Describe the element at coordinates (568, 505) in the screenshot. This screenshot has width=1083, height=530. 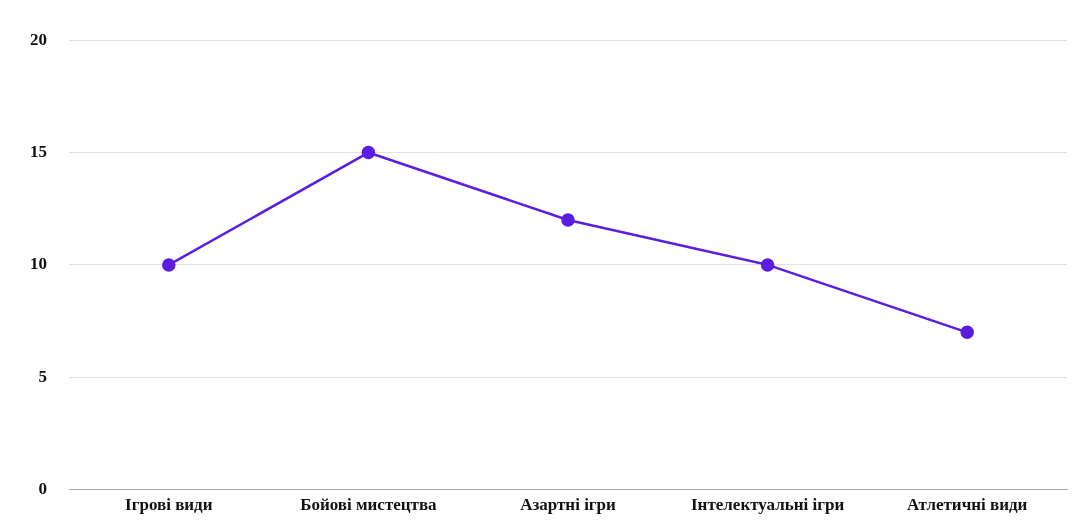
I see `x-tick-label: Азартні ігри` at that location.